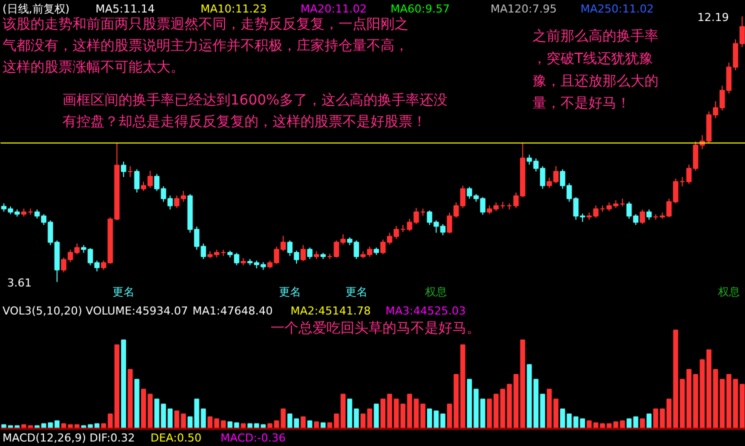 Image resolution: width=745 pixels, height=446 pixels. What do you see at coordinates (253, 438) in the screenshot?
I see `text: MACD:-0.36` at bounding box center [253, 438].